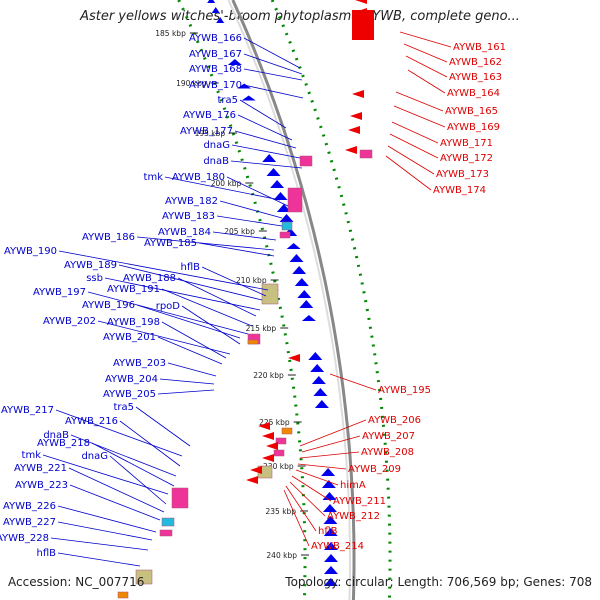 The height and width of the screenshot is (600, 600). What do you see at coordinates (29, 506) in the screenshot?
I see `forward-gene-label: AYWB_226` at bounding box center [29, 506].